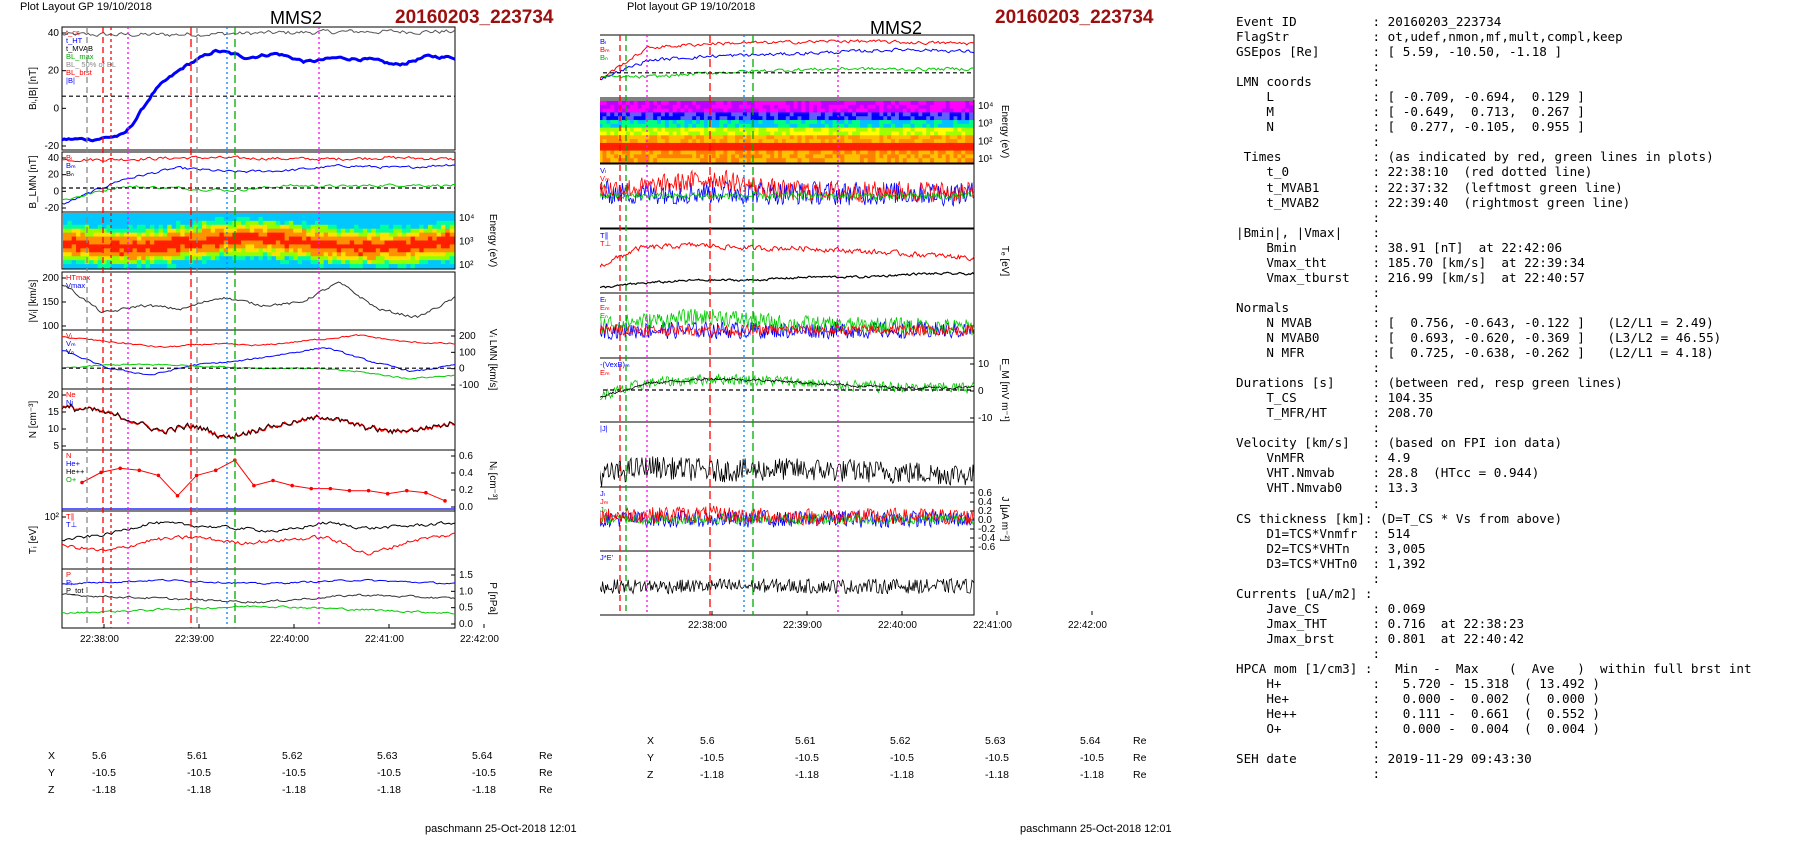 Image resolution: width=1804 pixels, height=841 pixels. Describe the element at coordinates (69, 582) in the screenshot. I see `left-panel-legend: Pᵢ` at that location.